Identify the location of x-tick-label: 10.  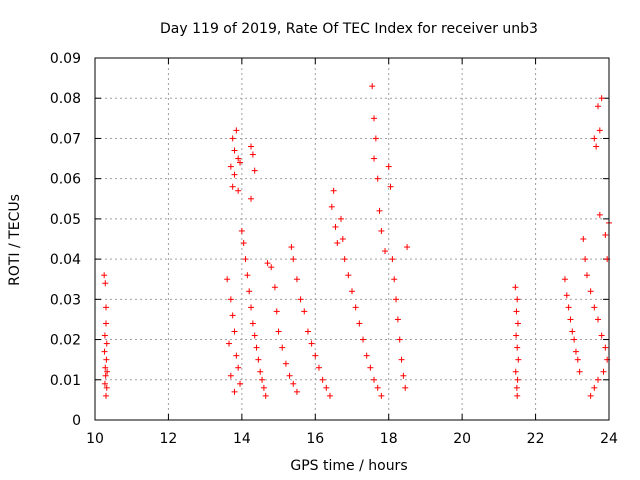
(95, 439).